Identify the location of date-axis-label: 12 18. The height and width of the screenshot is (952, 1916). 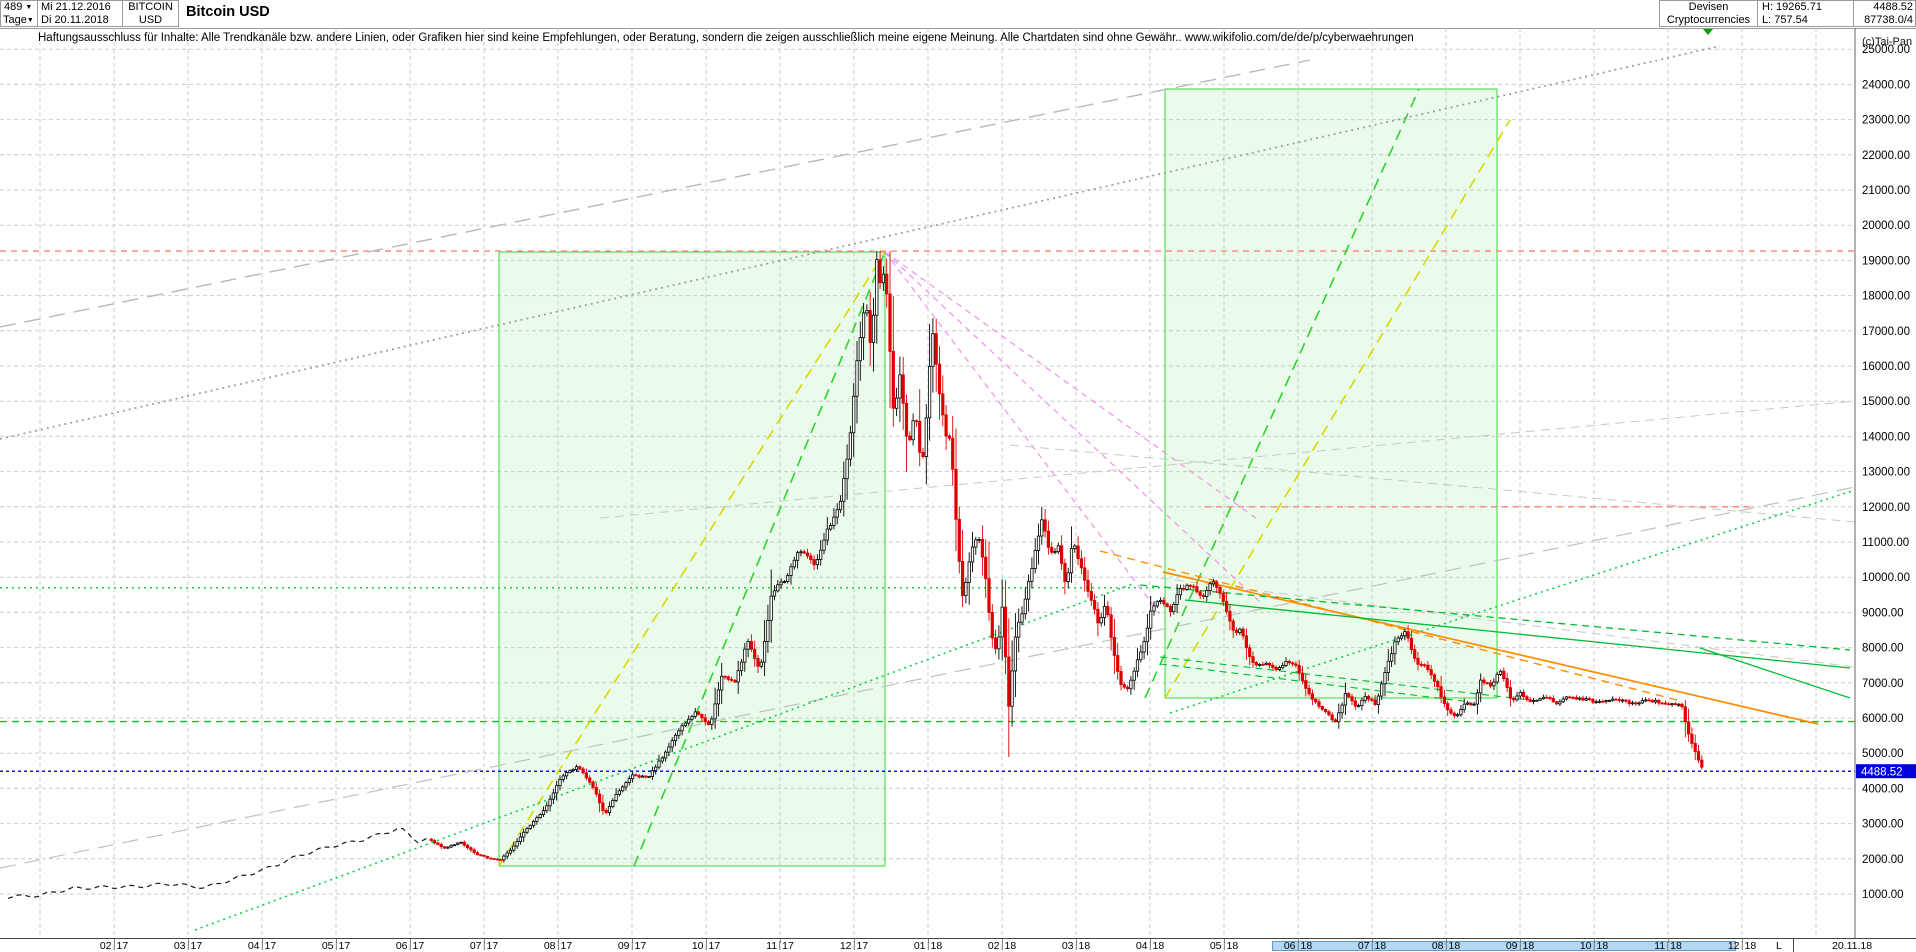
(1742, 946).